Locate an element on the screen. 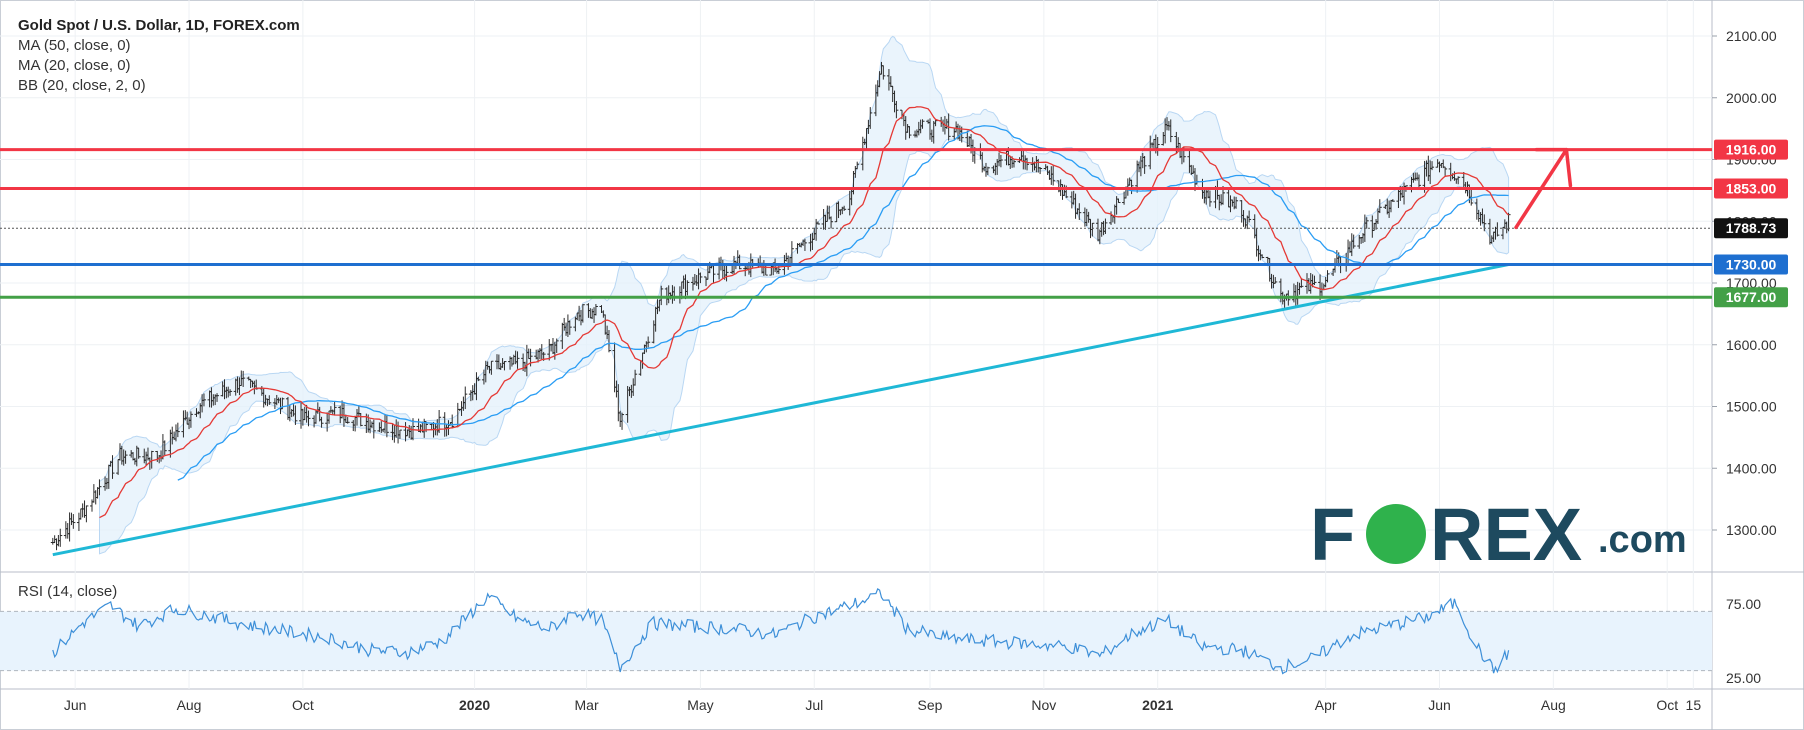 The image size is (1804, 730). projection-arrow is located at coordinates (1543, 188).